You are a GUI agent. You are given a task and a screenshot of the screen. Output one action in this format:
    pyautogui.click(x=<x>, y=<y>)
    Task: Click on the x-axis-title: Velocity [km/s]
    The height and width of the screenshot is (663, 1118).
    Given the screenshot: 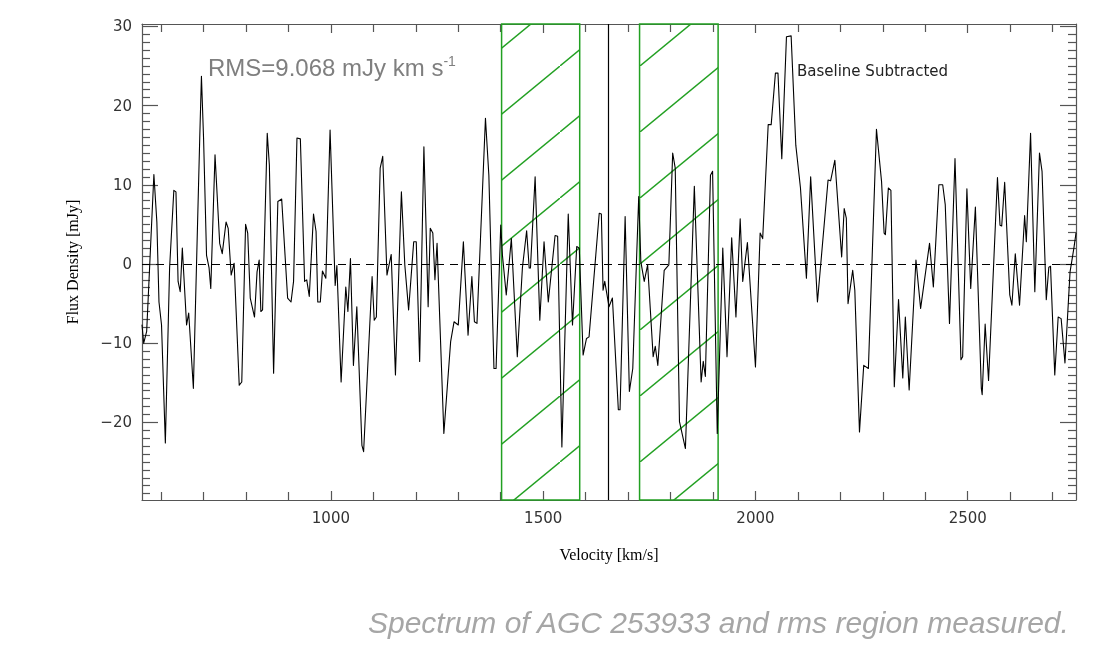 What is the action you would take?
    pyautogui.click(x=609, y=554)
    